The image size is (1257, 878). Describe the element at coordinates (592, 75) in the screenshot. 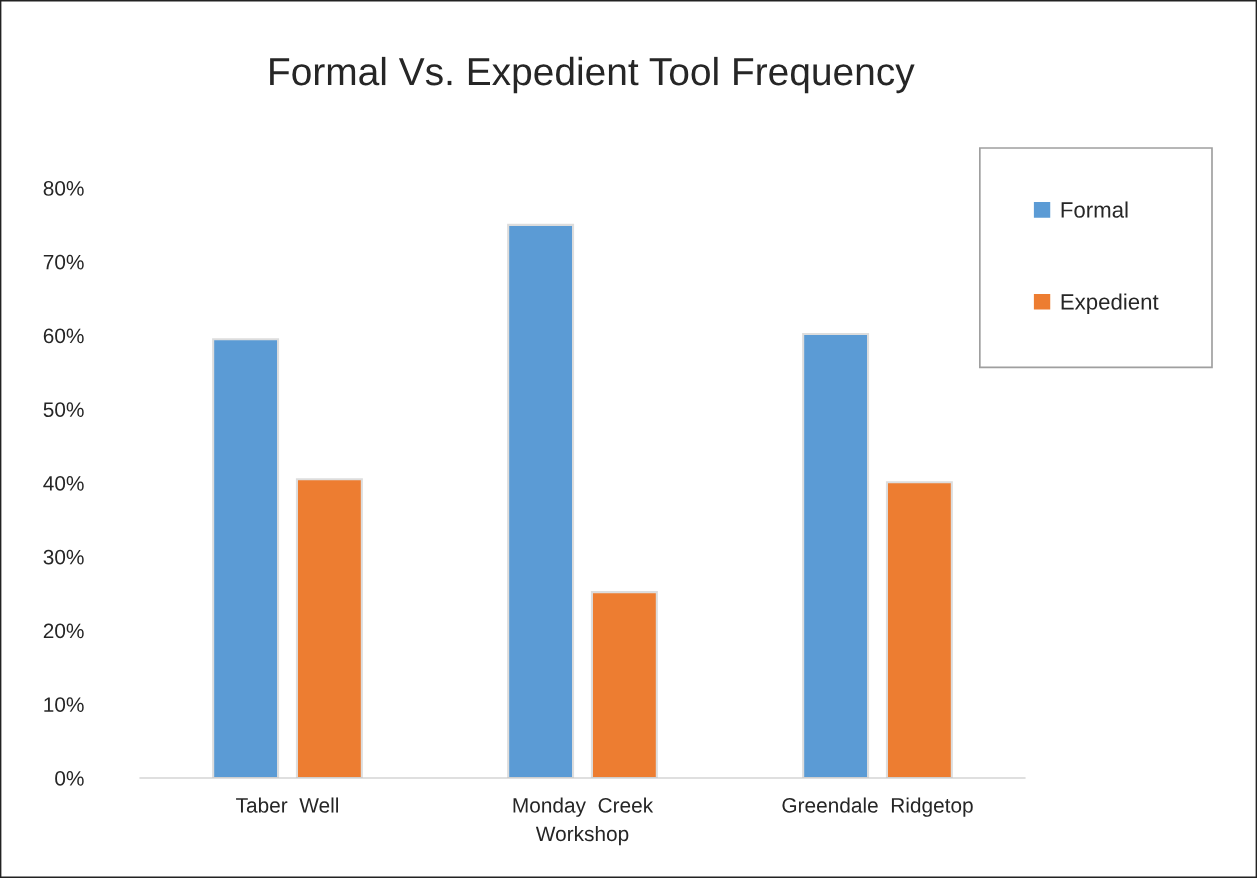

I see `chart-title: Formal Vs. Expedient Tool Frequency` at that location.